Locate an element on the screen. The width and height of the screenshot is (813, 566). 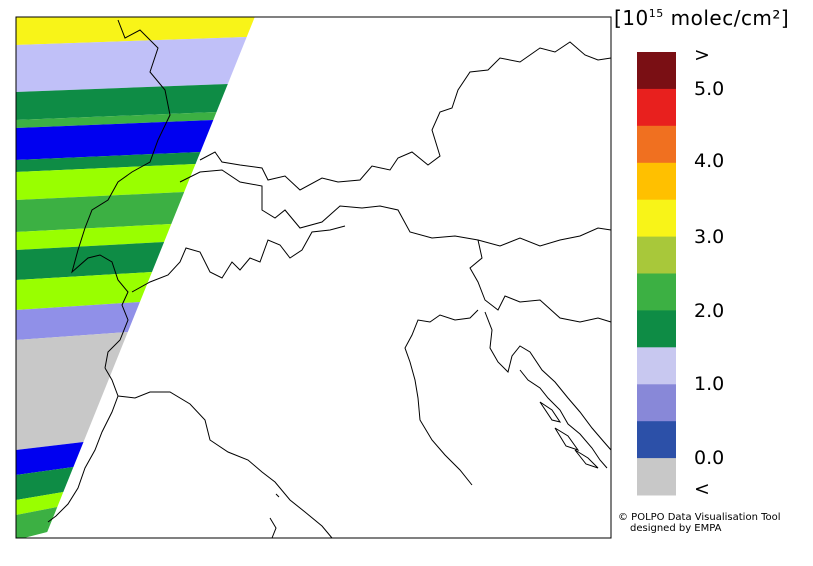
legend-tick-label: < is located at coordinates (702, 489).